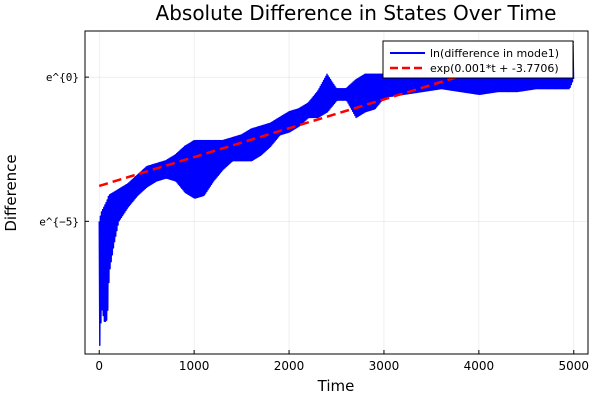 This screenshot has width=600, height=400. I want to click on y-tick-label: e^{−5}, so click(59, 221).